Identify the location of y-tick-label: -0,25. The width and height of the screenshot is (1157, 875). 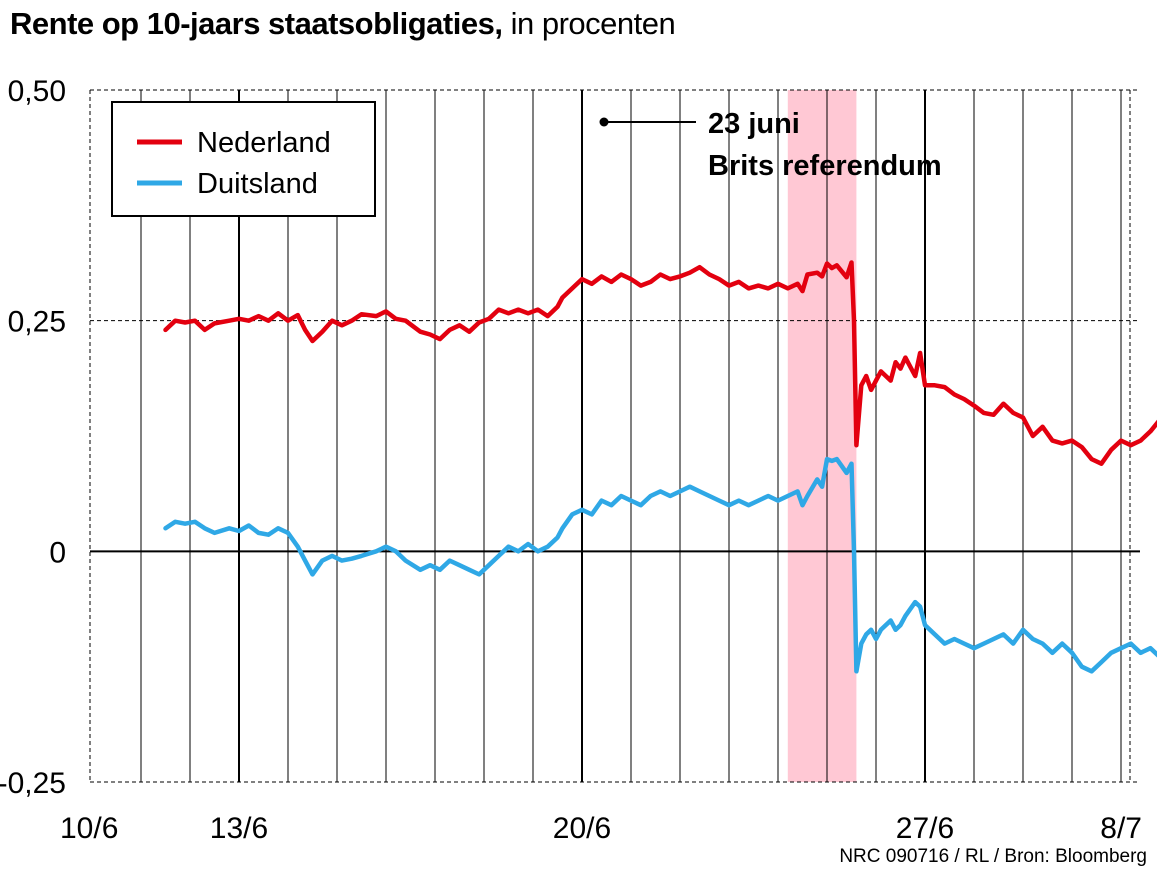
(33, 783).